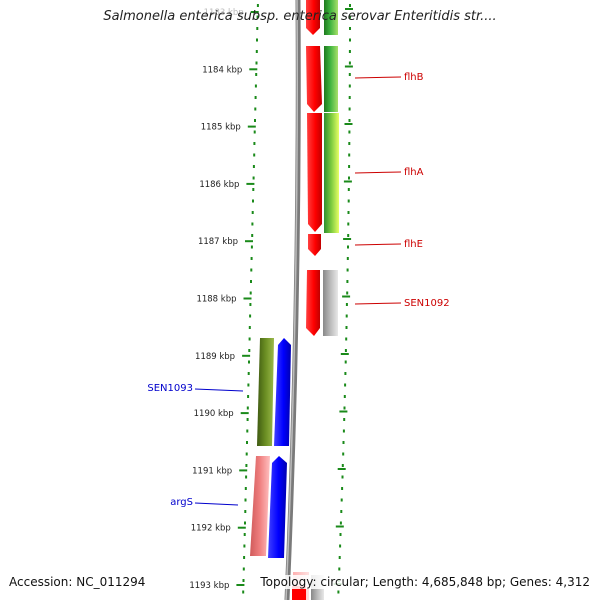 The height and width of the screenshot is (600, 600). Describe the element at coordinates (292, 300) in the screenshot. I see `genome-backbone-highlight` at that location.